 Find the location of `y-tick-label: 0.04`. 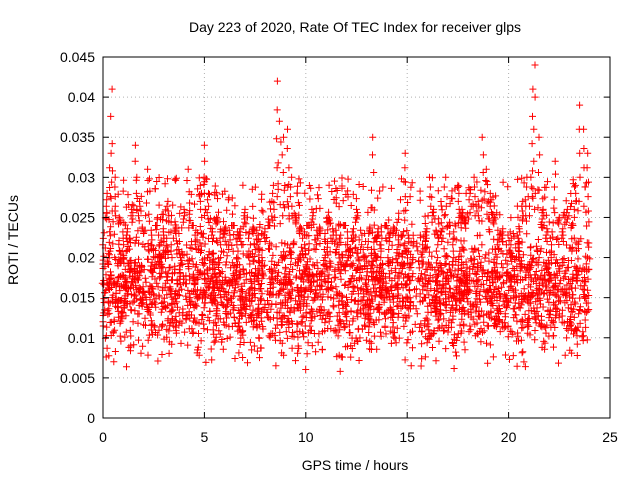

y-tick-label: 0.04 is located at coordinates (81, 97).